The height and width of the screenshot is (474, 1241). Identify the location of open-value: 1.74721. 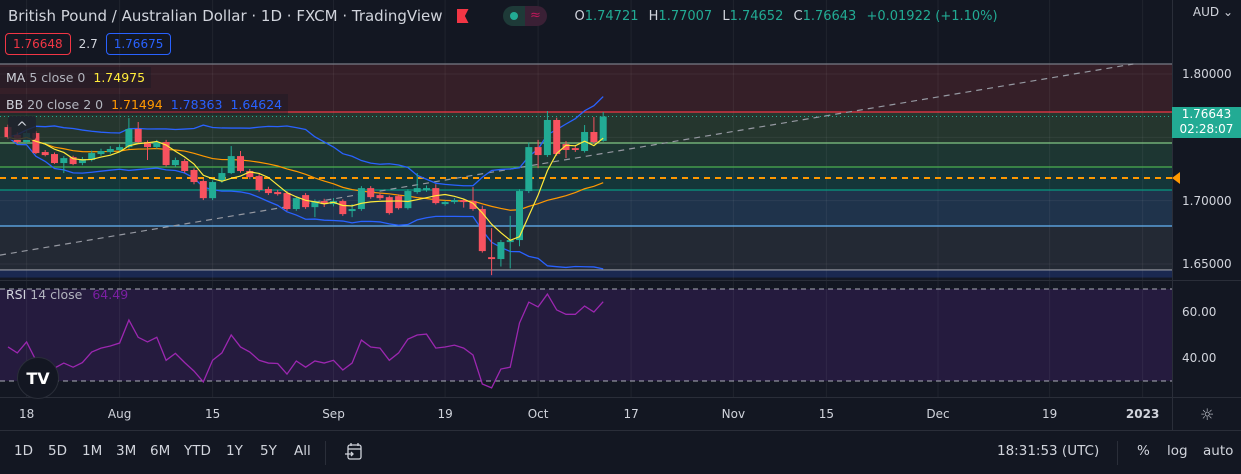
(611, 16).